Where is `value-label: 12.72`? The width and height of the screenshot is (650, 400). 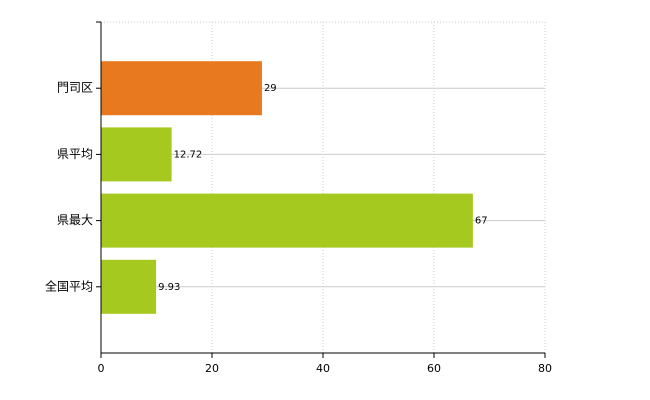 value-label: 12.72 is located at coordinates (188, 154).